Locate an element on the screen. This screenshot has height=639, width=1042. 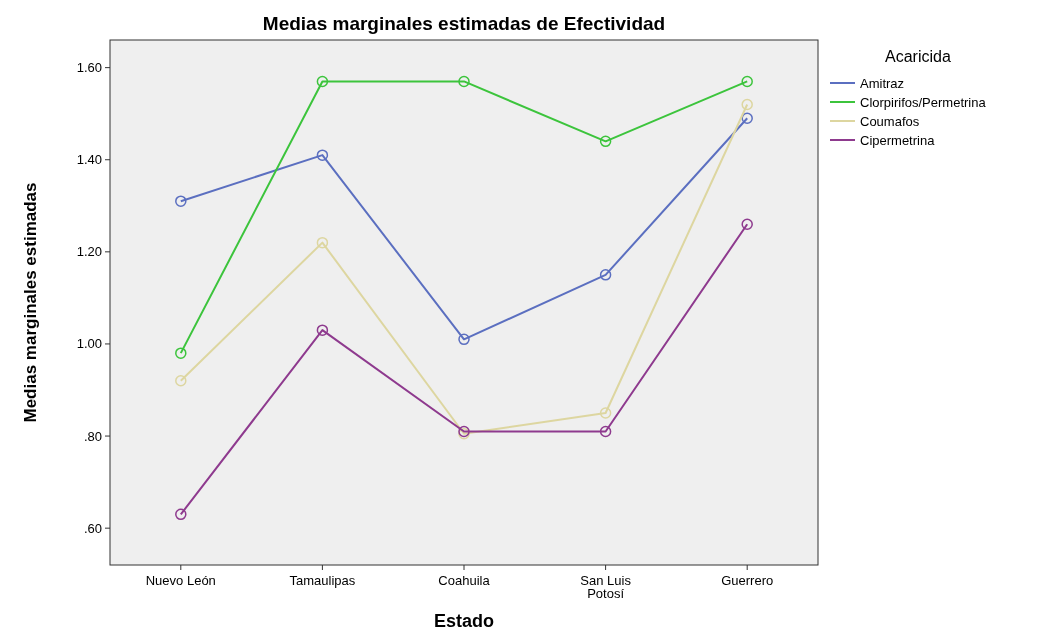
y-tick-label: 1.20 is located at coordinates (89, 252).